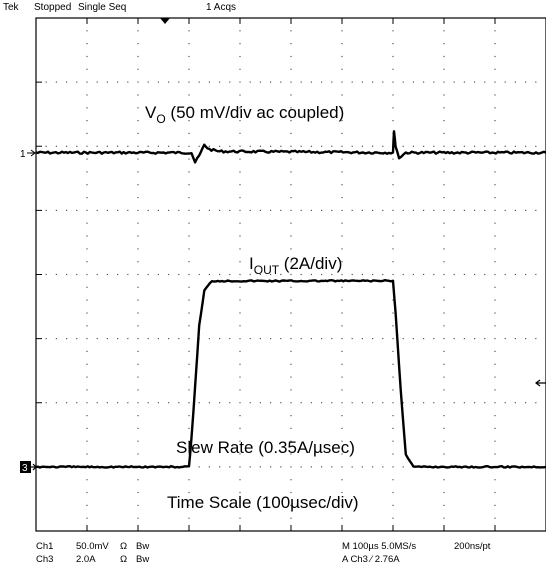  I want to click on annotation-vo: VO (50 mV/div ac coupled), so click(244, 114).